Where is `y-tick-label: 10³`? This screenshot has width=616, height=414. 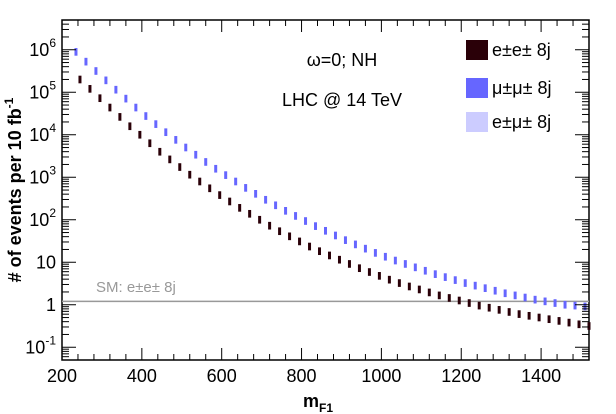 y-tick-label: 10³ is located at coordinates (42, 175).